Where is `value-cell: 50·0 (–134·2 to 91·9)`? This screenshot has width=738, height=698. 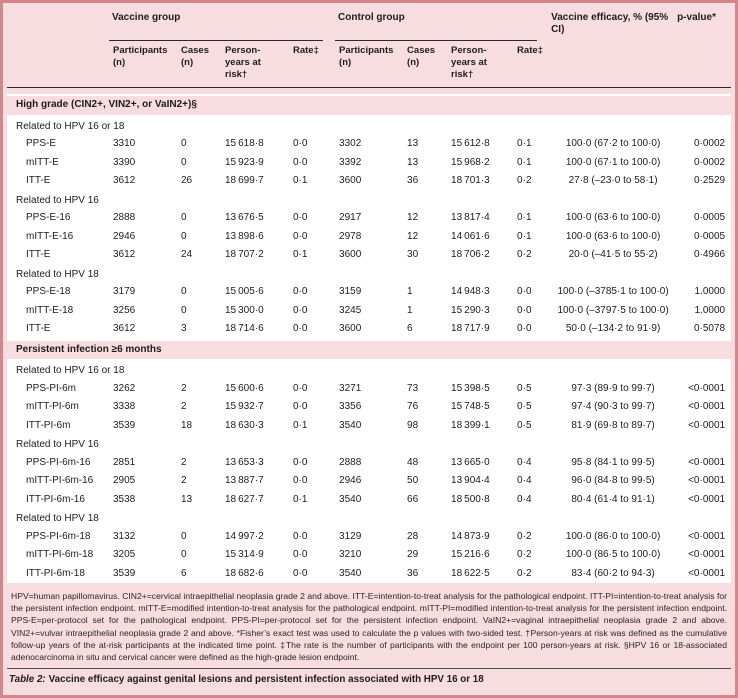 value-cell: 50·0 (–134·2 to 91·9) is located at coordinates (613, 330).